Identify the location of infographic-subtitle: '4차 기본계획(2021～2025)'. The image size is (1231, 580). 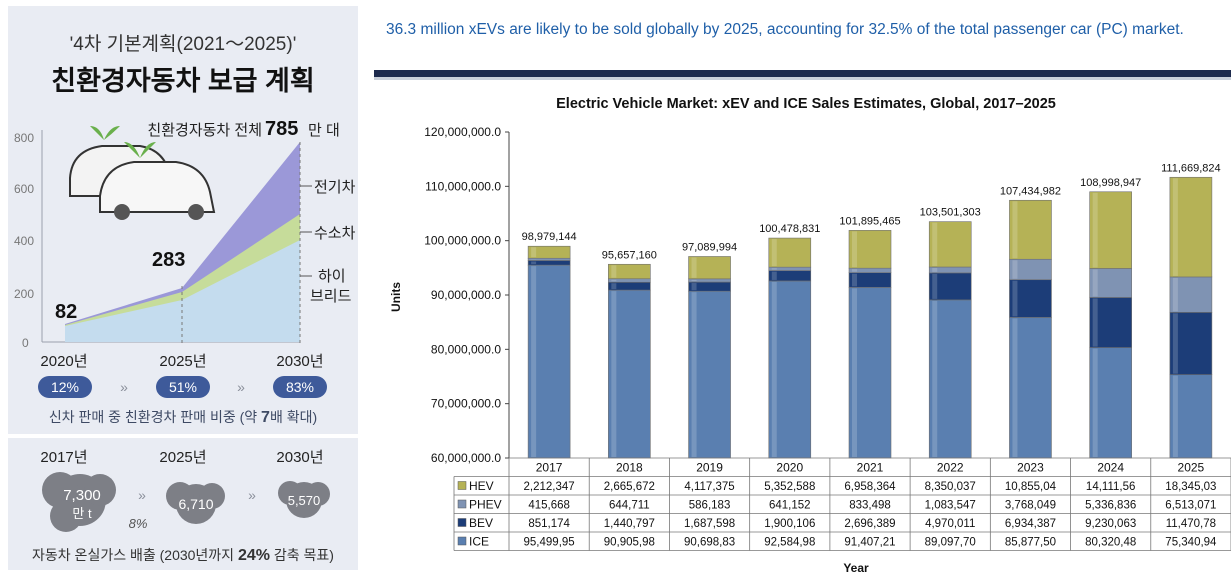
(183, 44).